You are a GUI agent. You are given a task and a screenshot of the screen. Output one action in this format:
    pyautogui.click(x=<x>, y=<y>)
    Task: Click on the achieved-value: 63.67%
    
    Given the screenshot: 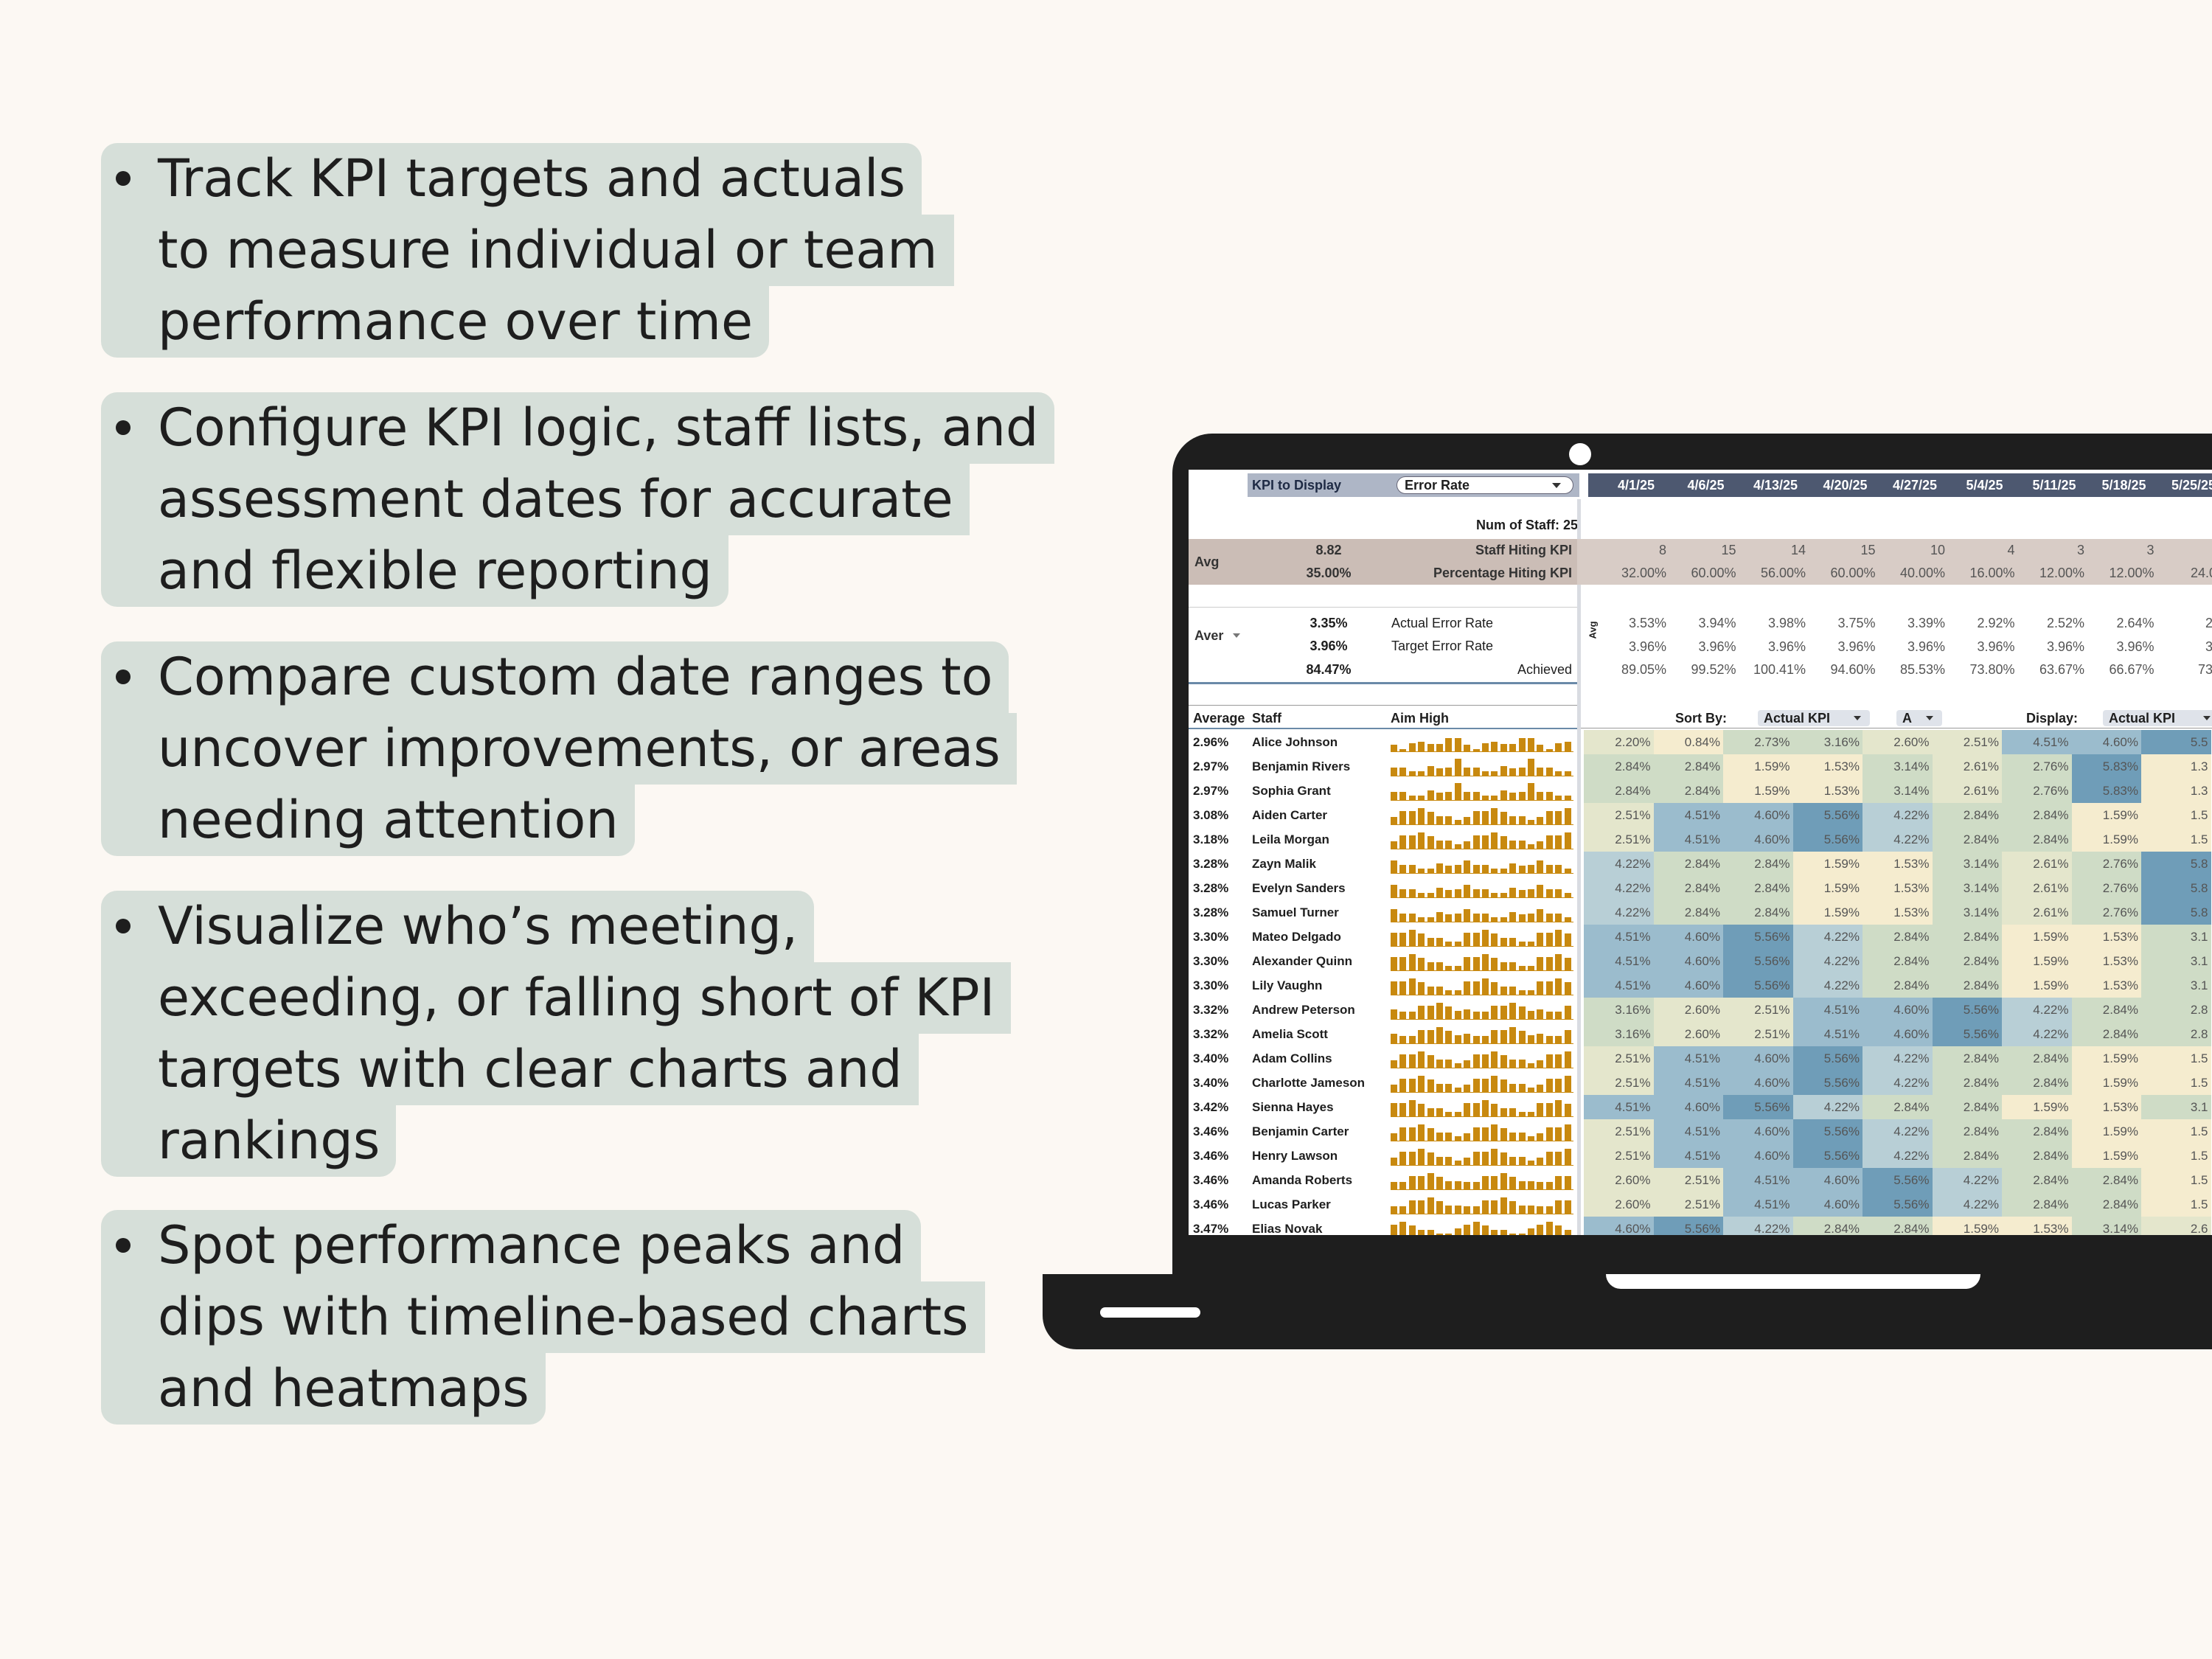 What is the action you would take?
    pyautogui.click(x=2061, y=669)
    